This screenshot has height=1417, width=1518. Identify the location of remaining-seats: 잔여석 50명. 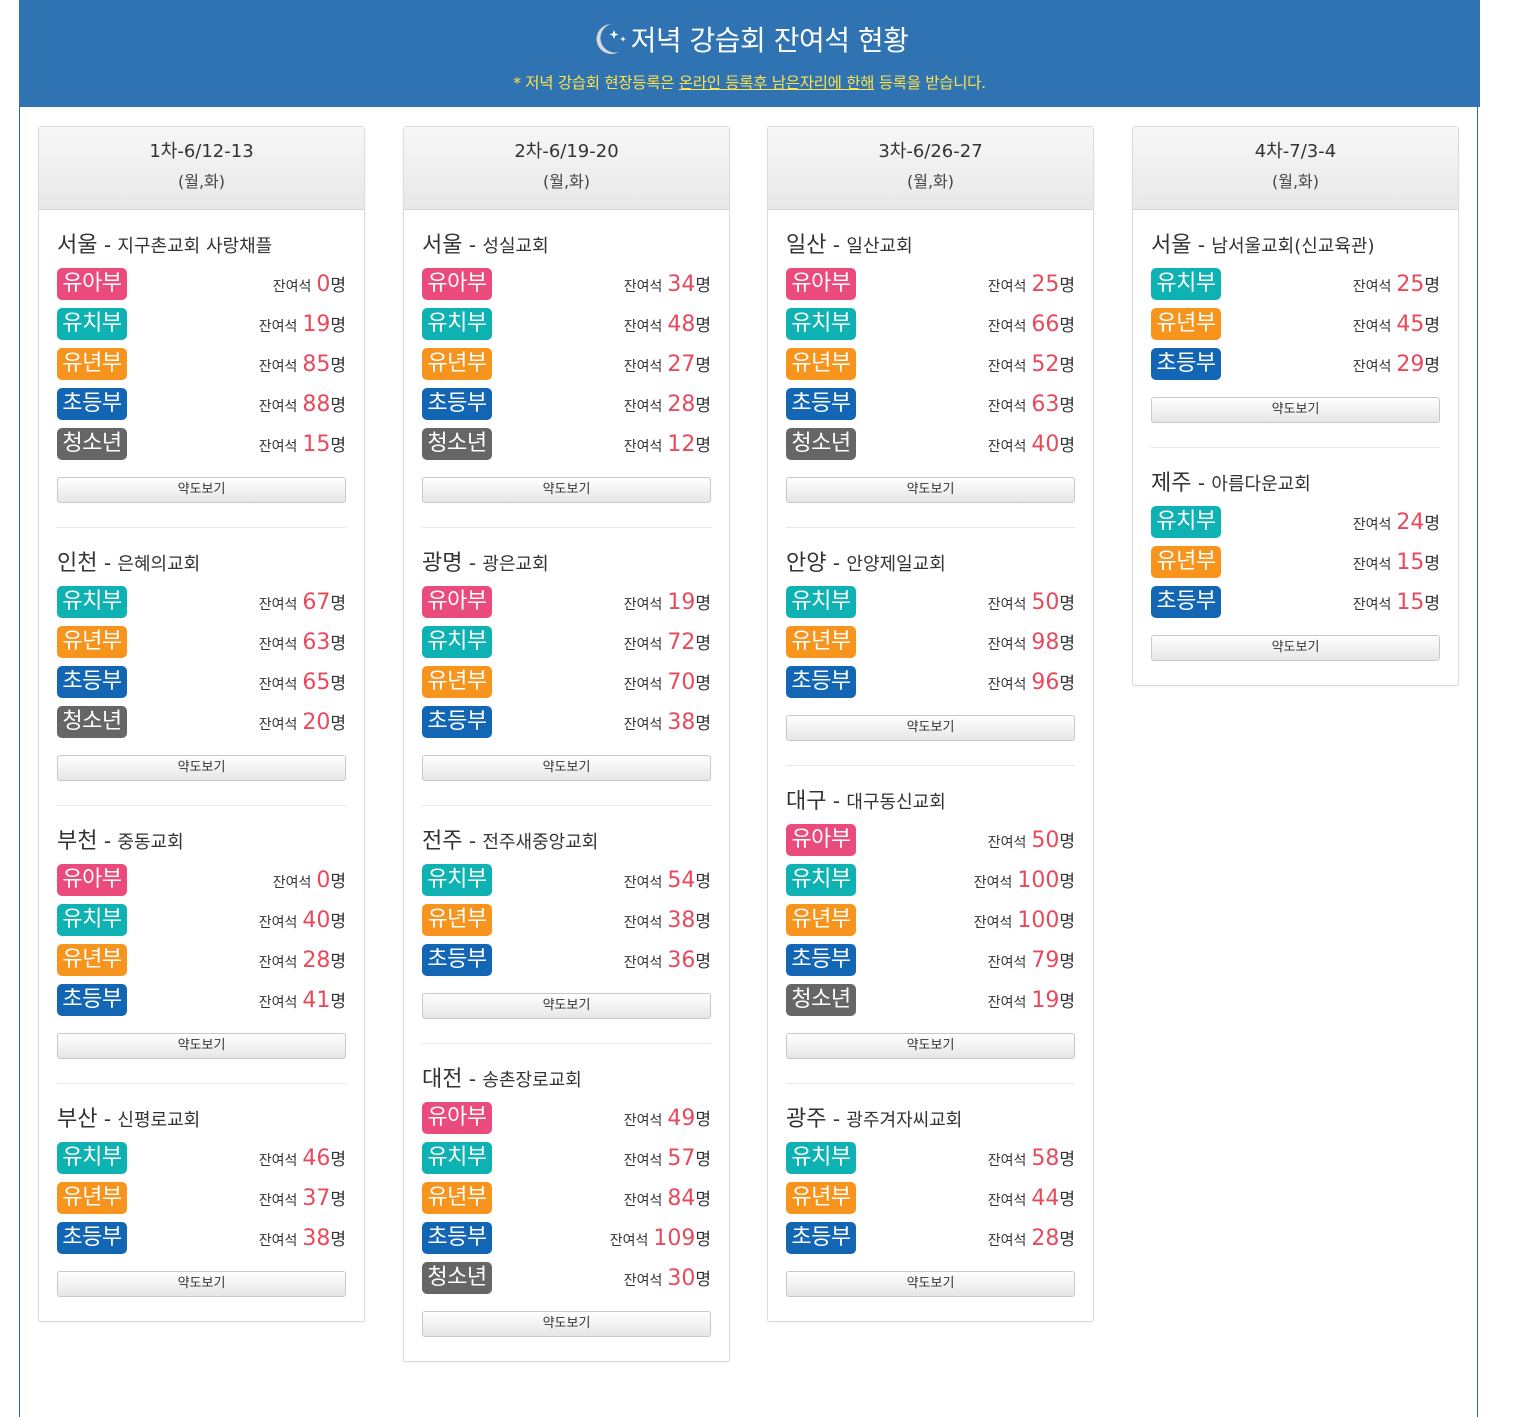
(1031, 602).